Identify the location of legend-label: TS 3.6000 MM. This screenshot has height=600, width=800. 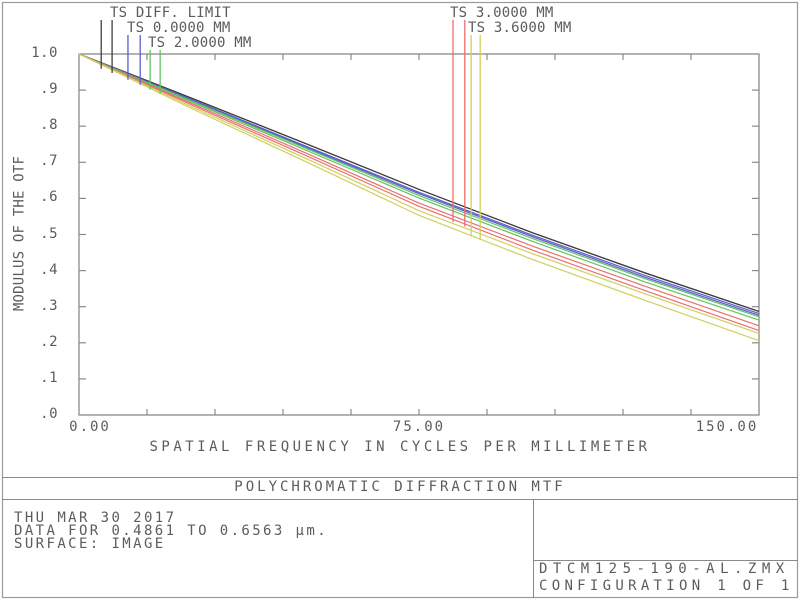
(520, 28).